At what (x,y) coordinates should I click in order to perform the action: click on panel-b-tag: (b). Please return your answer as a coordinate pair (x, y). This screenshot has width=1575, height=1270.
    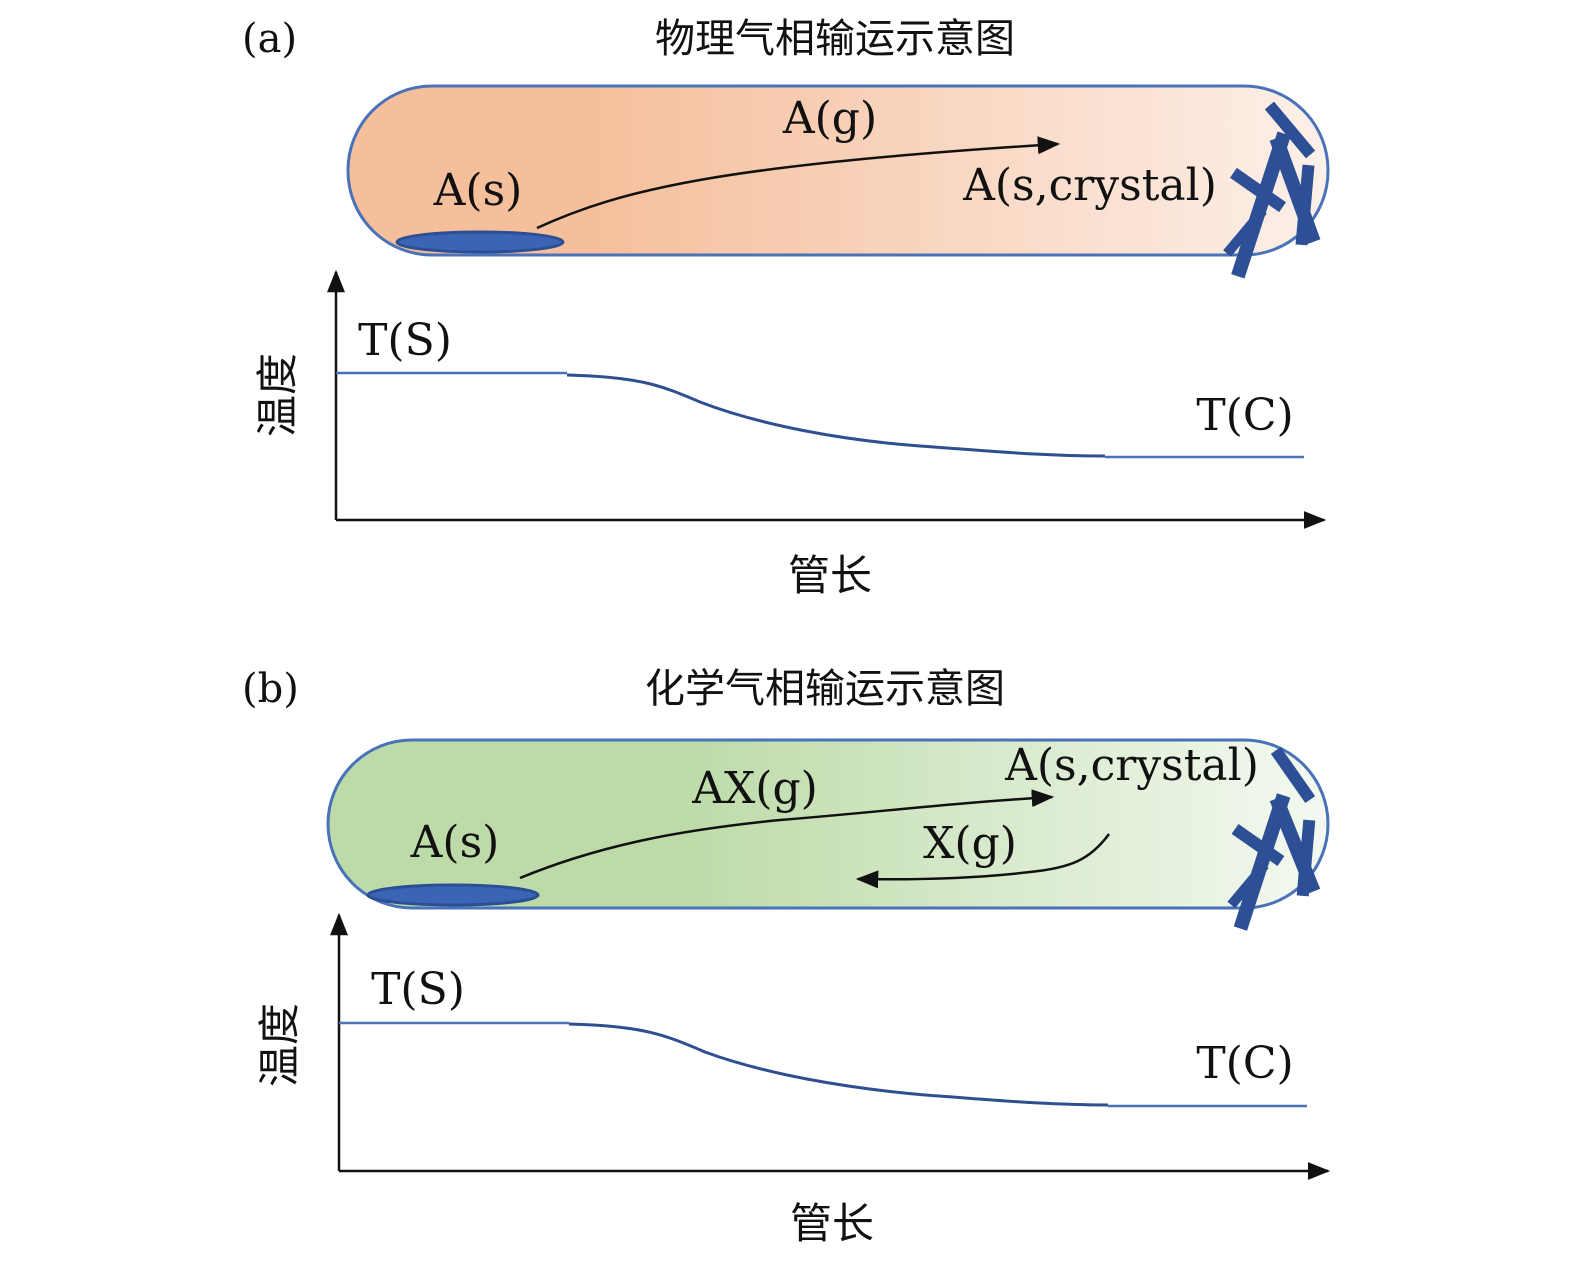
    Looking at the image, I should click on (270, 689).